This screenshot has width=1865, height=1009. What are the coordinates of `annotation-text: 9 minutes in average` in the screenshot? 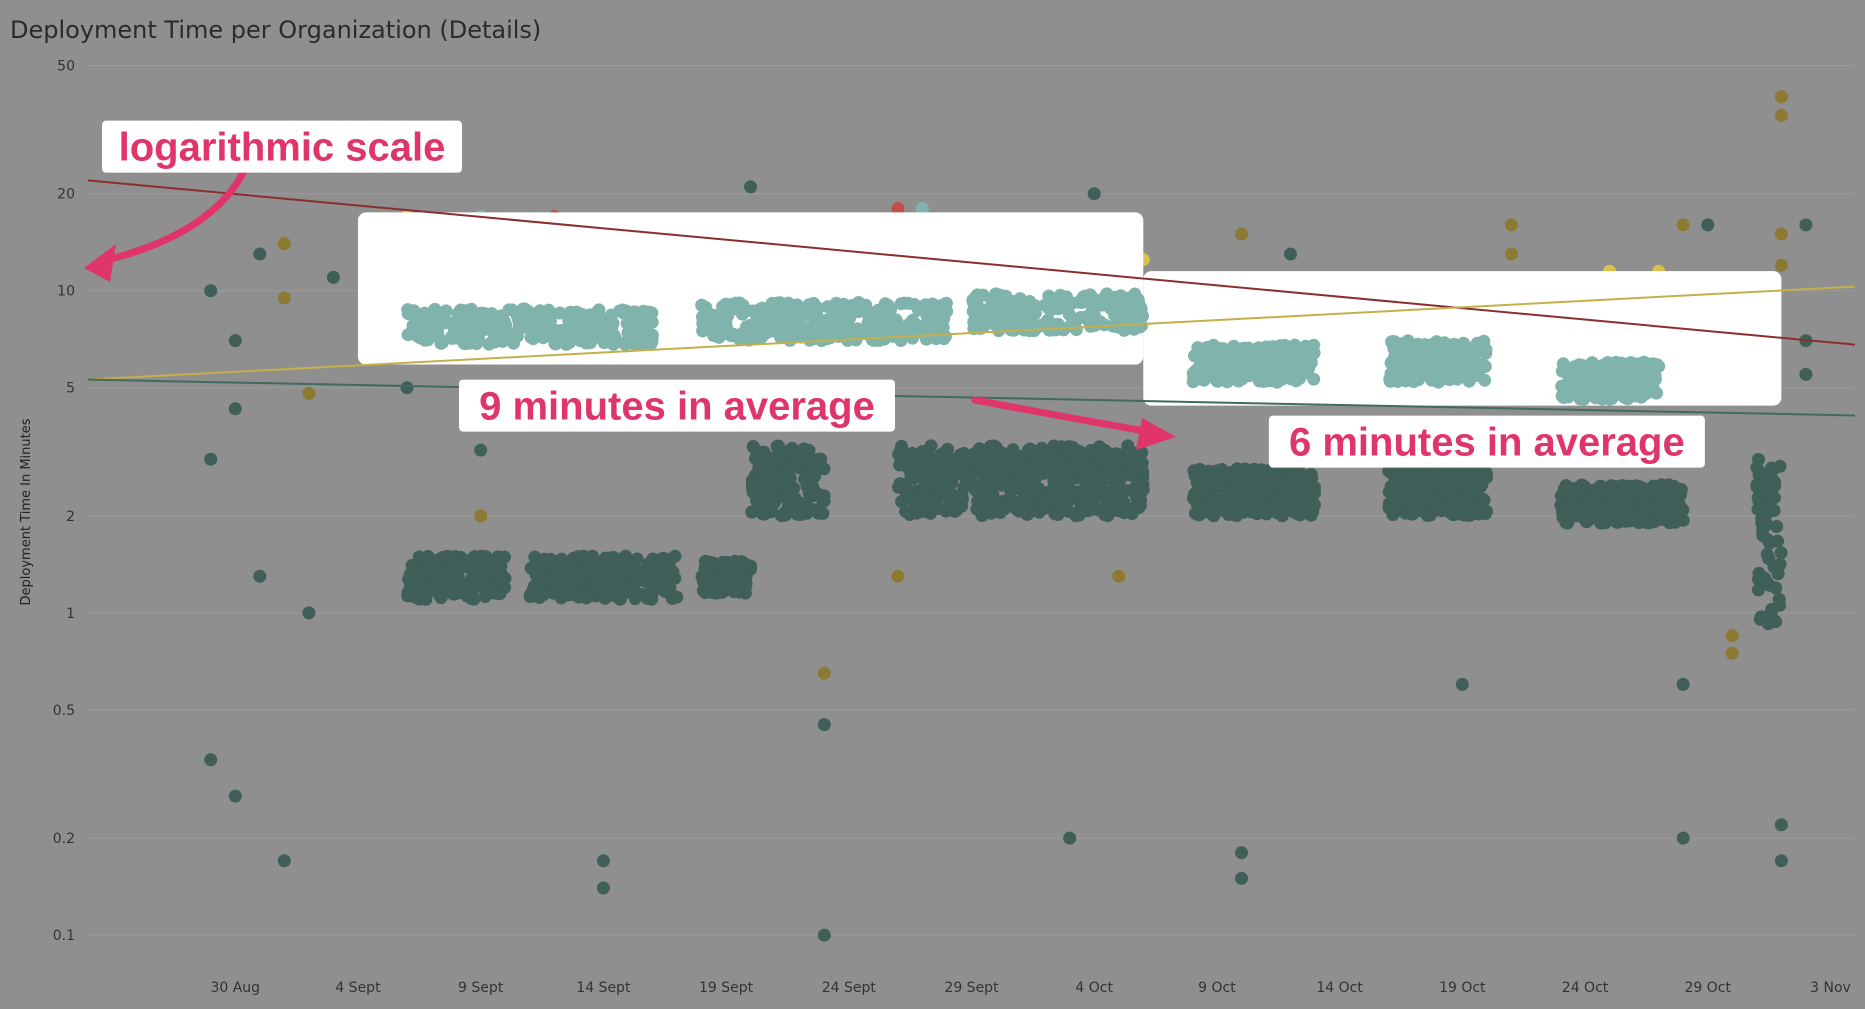 It's located at (677, 407).